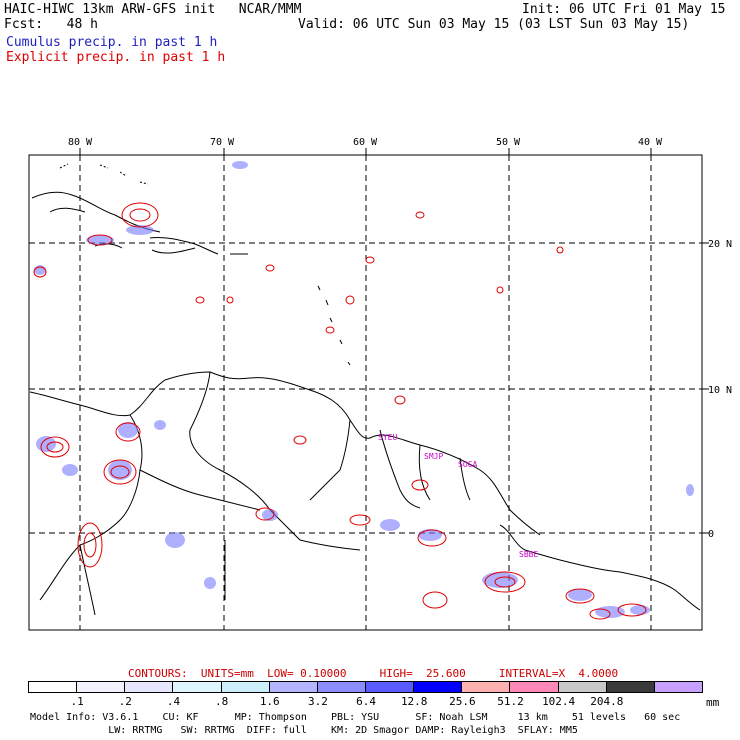 The height and width of the screenshot is (740, 740). What do you see at coordinates (433, 456) in the screenshot?
I see `station-smjp: SMJP` at bounding box center [433, 456].